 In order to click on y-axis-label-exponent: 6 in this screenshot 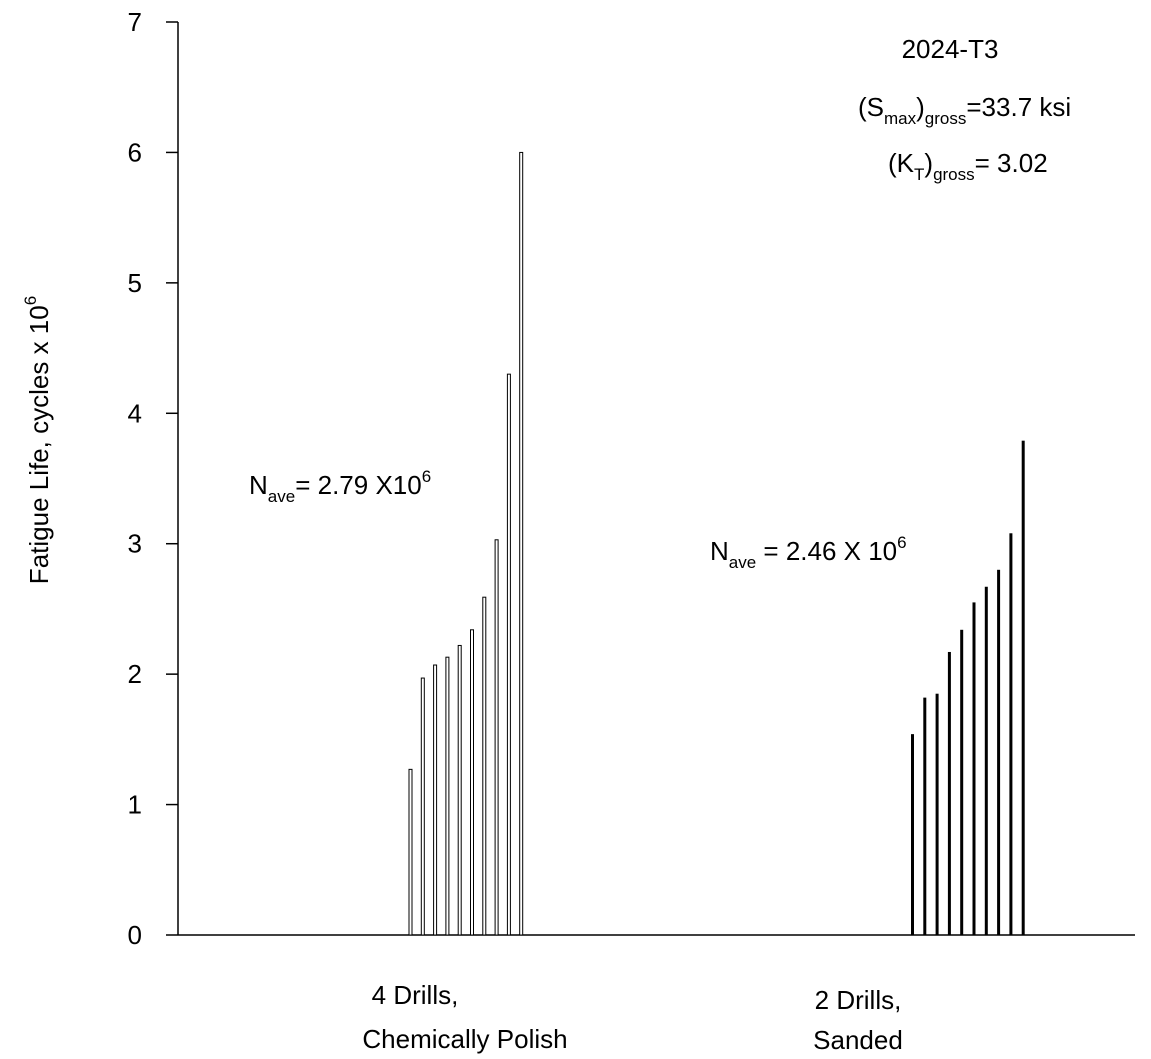, I will do `click(30, 300)`.